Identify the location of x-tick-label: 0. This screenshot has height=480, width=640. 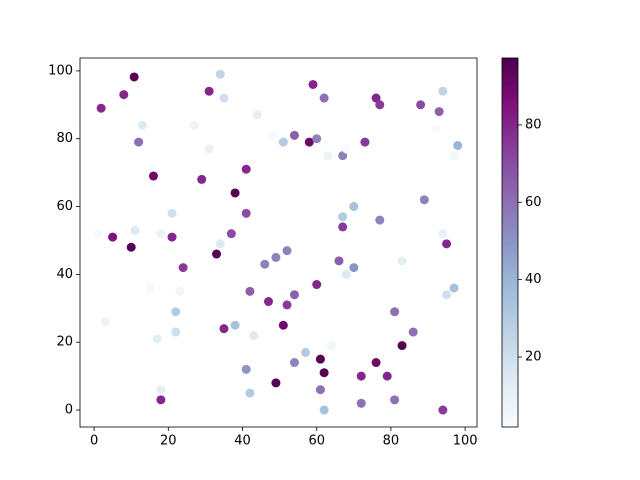
(94, 441).